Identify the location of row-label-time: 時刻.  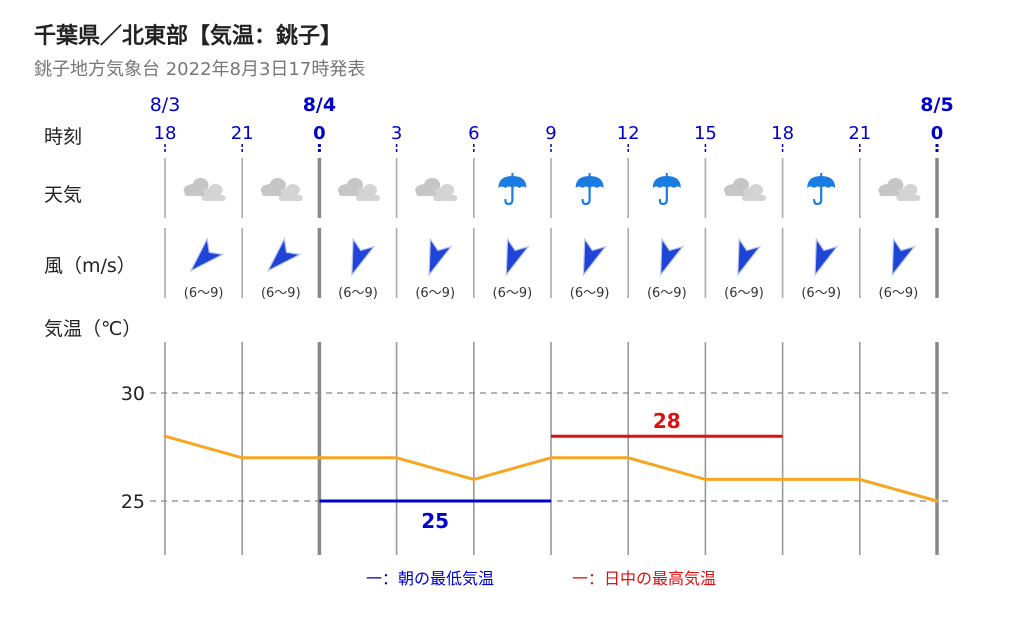
(63, 137).